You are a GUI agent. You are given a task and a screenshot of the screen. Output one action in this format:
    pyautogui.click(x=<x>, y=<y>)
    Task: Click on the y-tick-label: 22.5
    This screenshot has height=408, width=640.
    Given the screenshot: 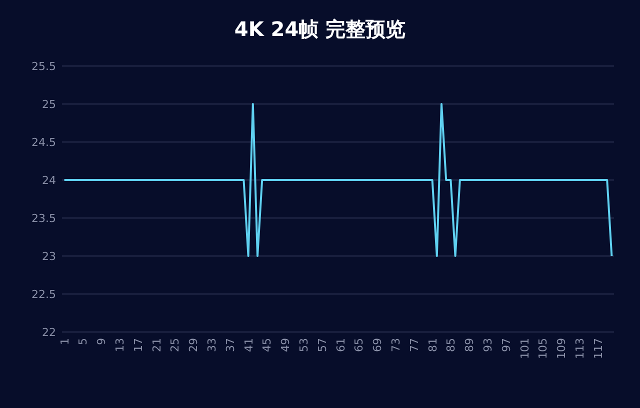 What is the action you would take?
    pyautogui.click(x=44, y=294)
    